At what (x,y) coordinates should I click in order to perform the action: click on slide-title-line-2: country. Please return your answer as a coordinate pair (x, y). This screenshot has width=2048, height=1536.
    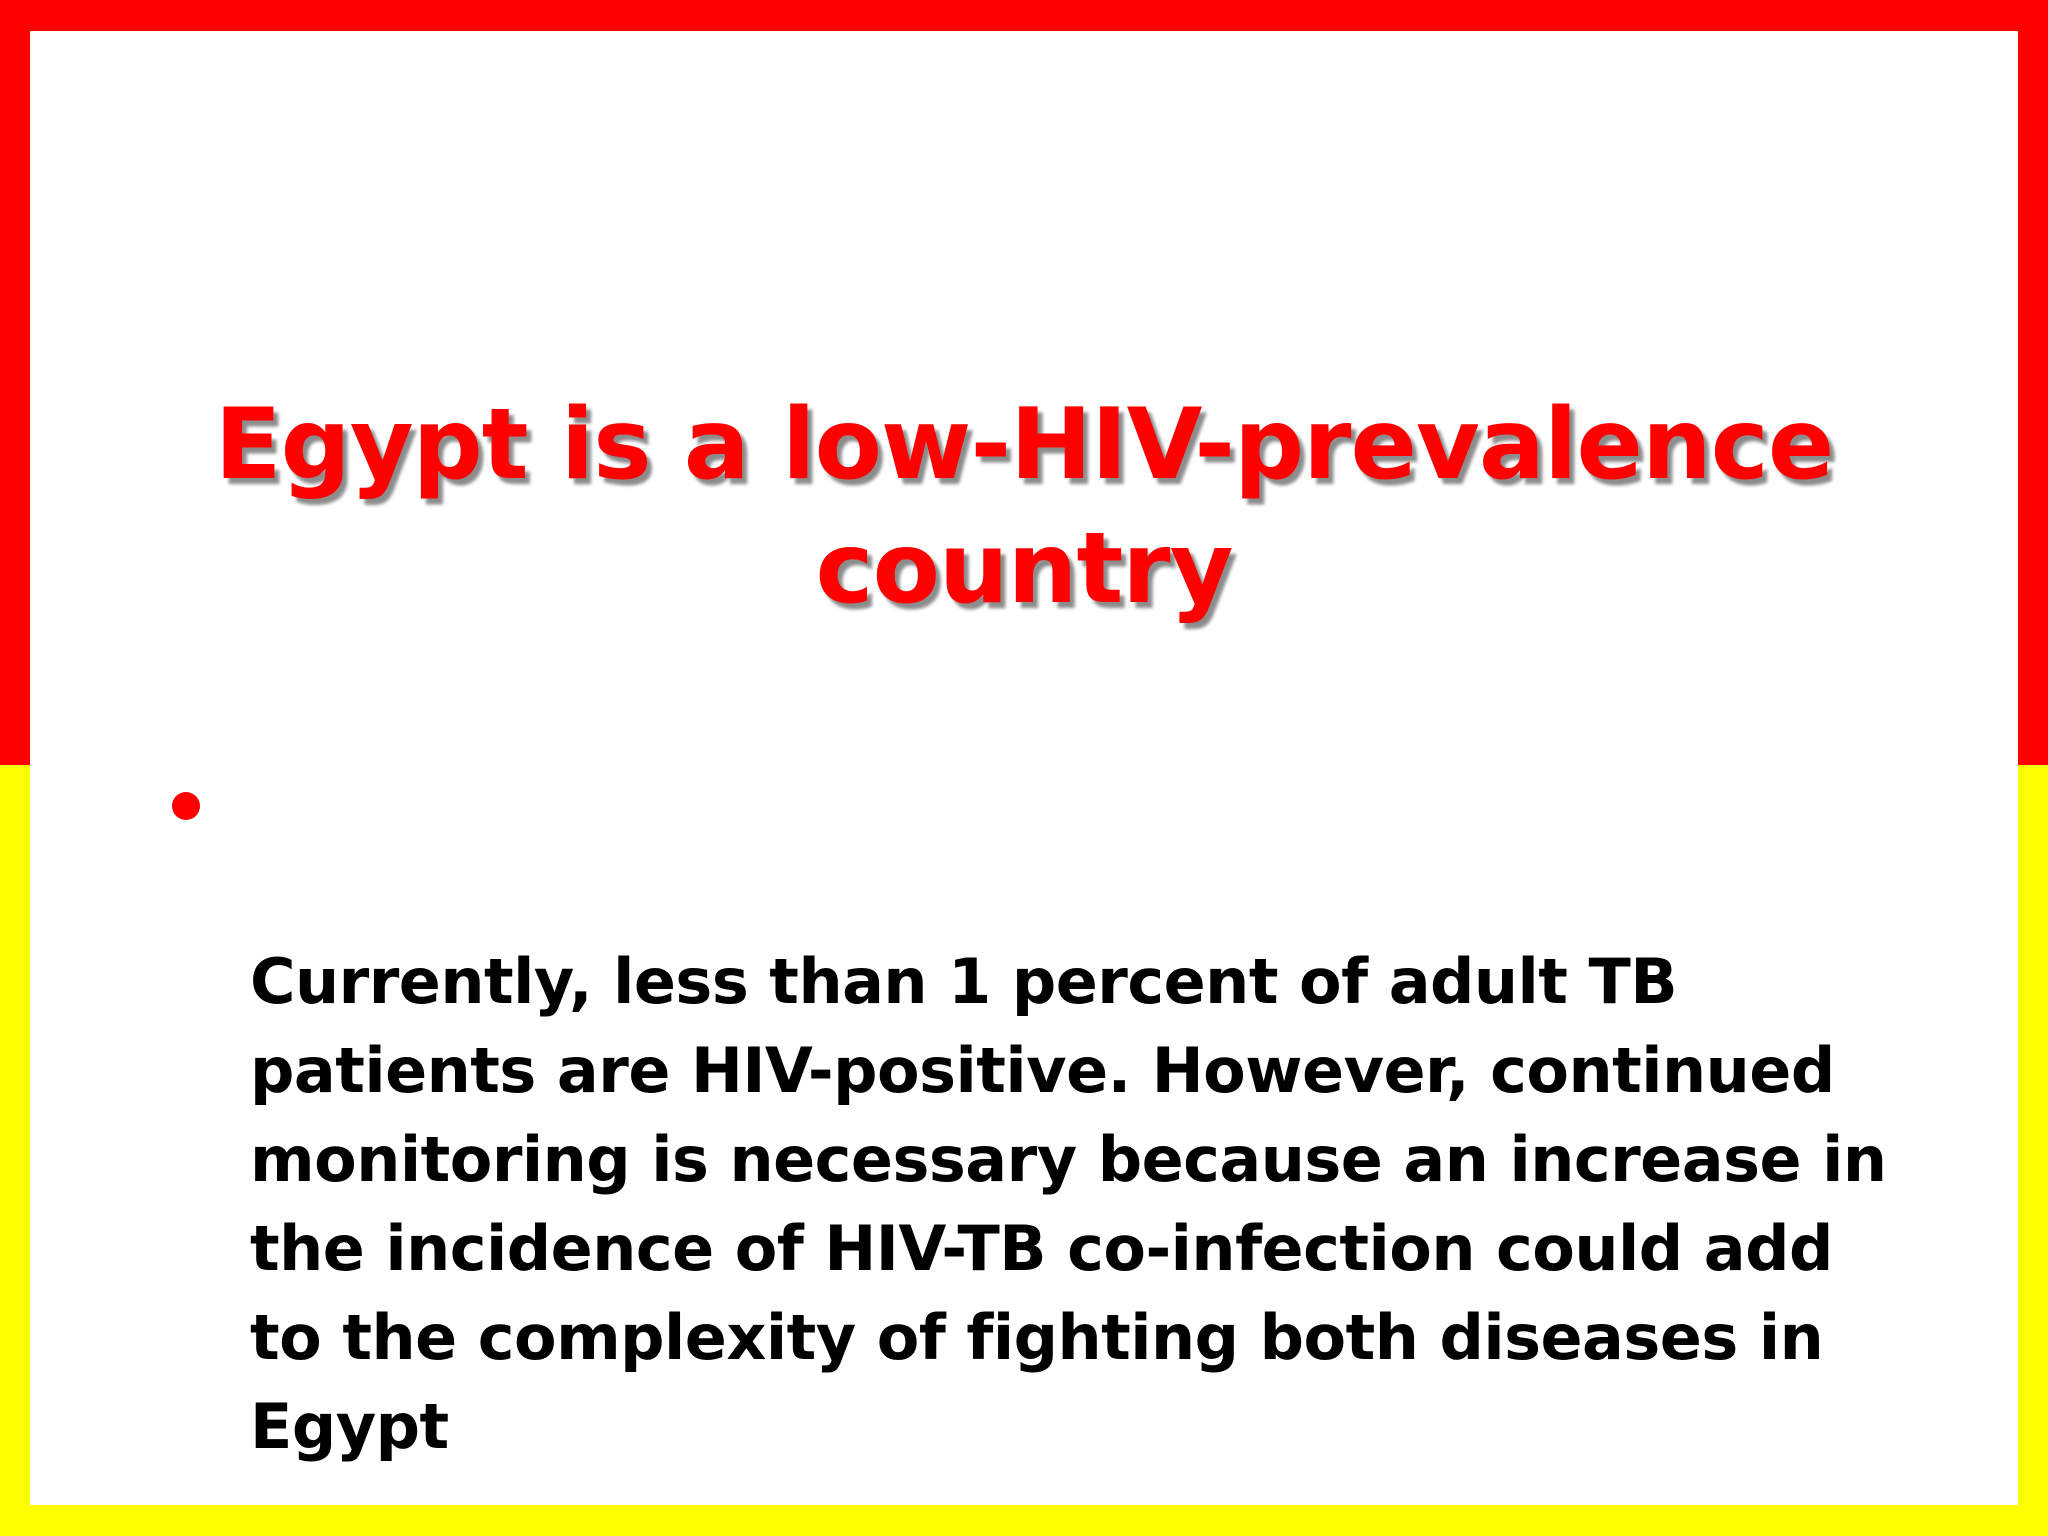
    Looking at the image, I should click on (1024, 569).